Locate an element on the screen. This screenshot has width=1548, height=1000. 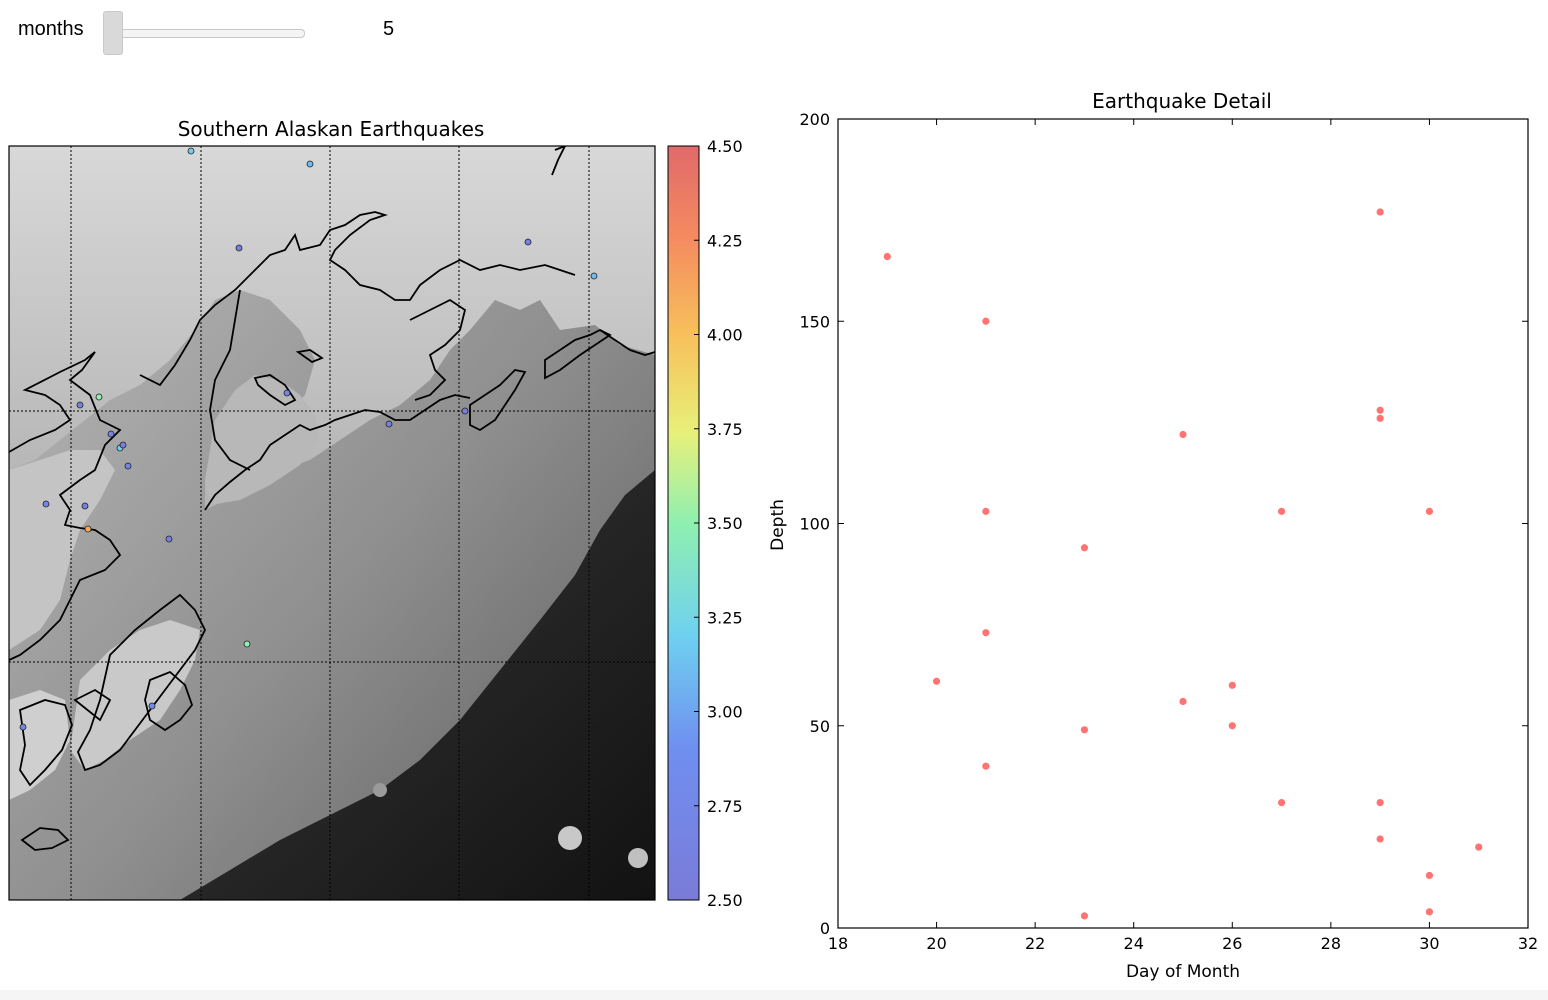
colorbar-tick-label: 2.75 is located at coordinates (725, 806).